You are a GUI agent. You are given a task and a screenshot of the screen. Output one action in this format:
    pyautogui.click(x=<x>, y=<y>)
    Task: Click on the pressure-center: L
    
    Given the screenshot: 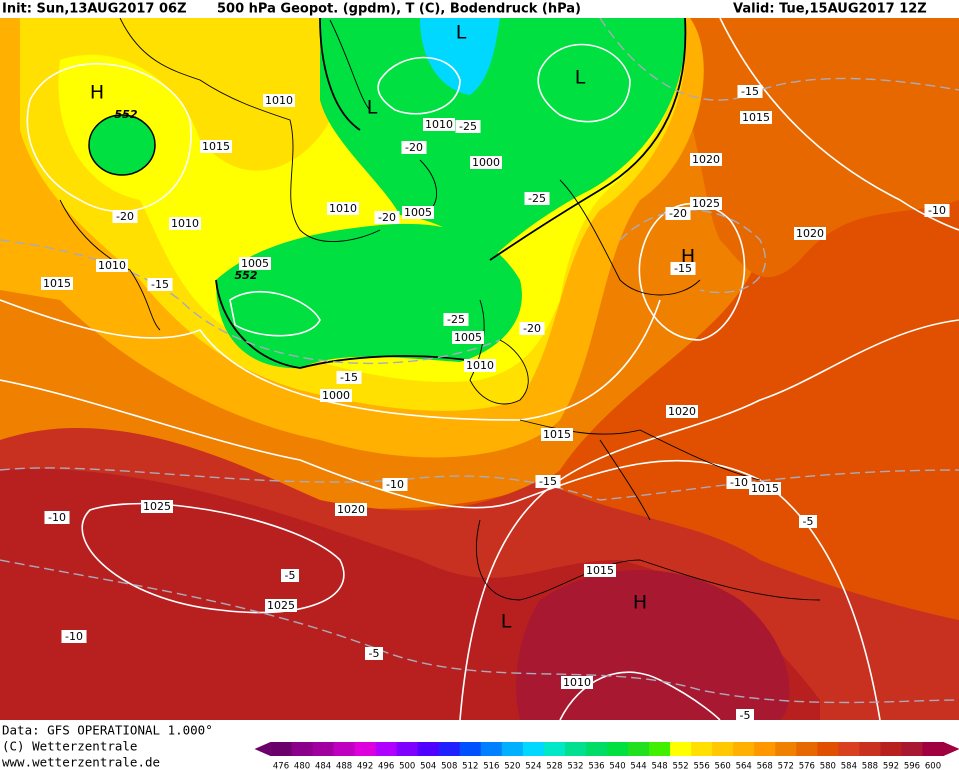 What is the action you would take?
    pyautogui.click(x=506, y=622)
    